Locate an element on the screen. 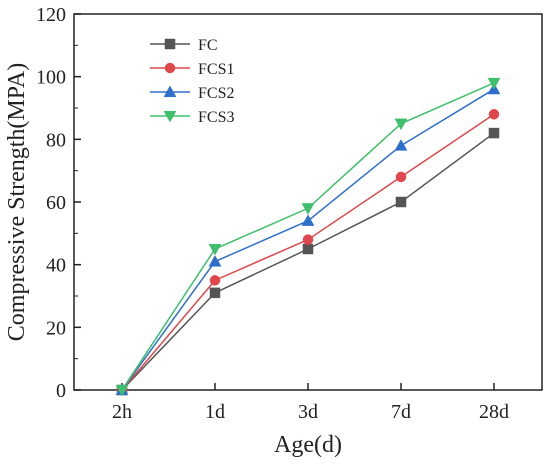  legend-item-fc: FC is located at coordinates (184, 45).